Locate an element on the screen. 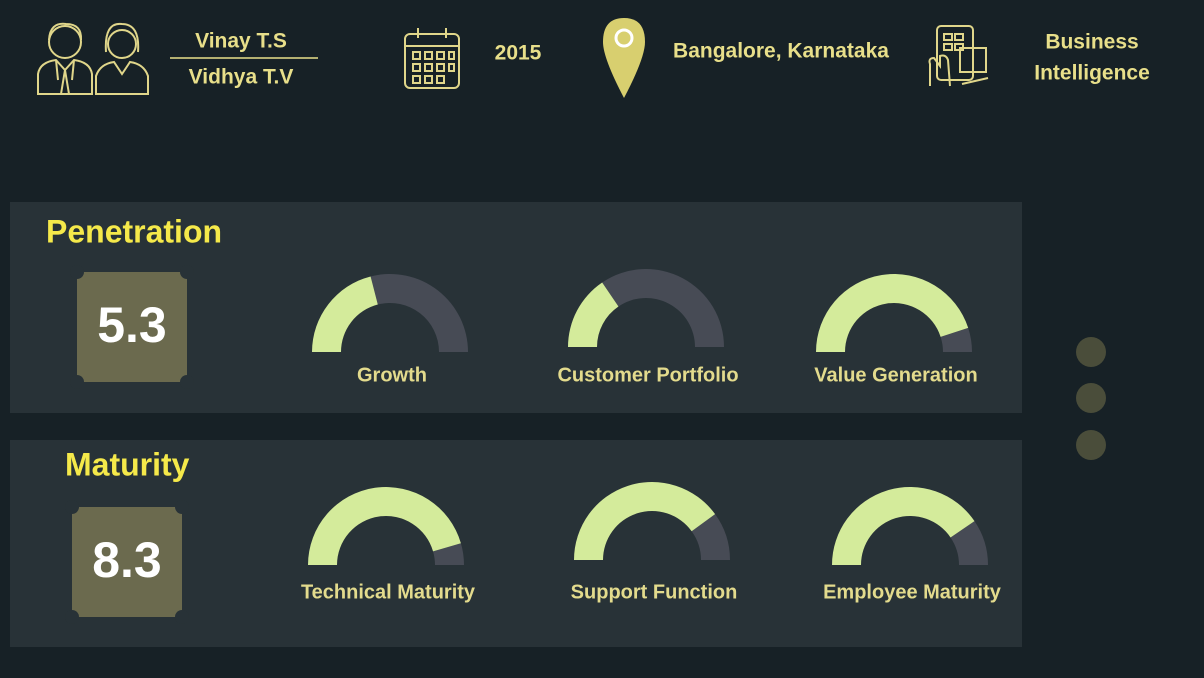 This screenshot has width=1204, height=678. gauge-label: Customer Portfolio is located at coordinates (647, 375).